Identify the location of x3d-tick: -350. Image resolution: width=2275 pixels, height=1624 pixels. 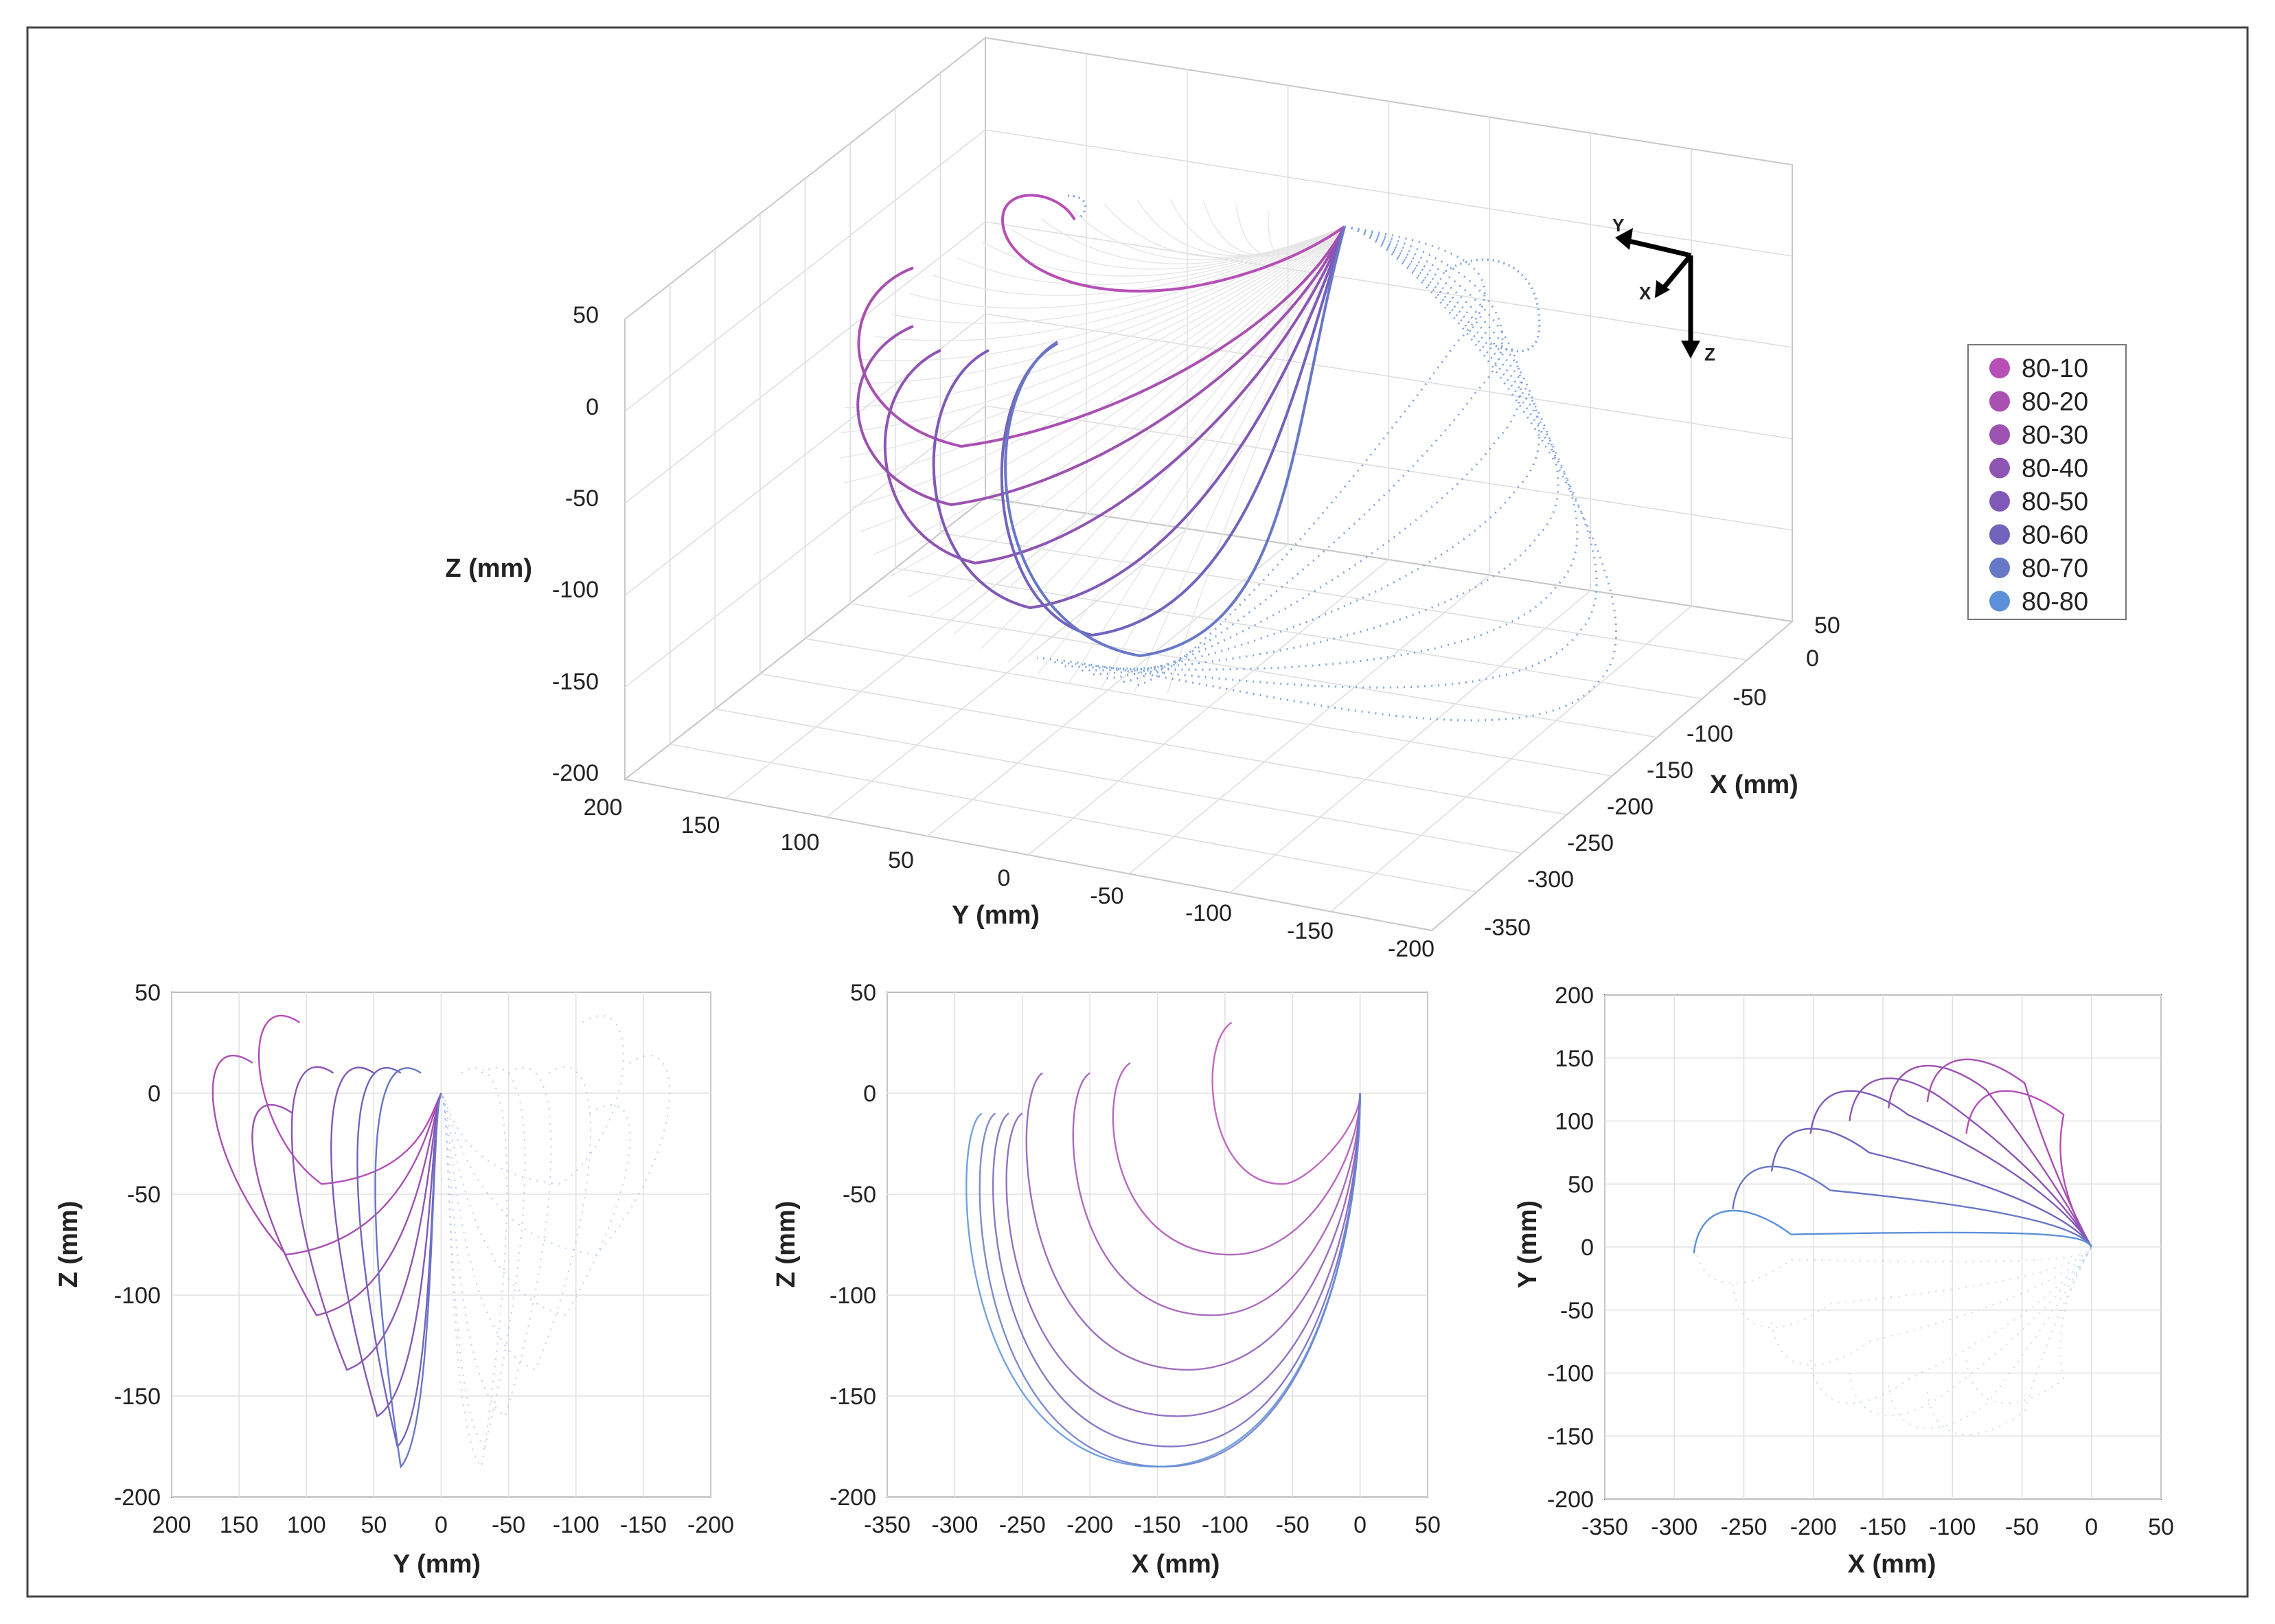
(1507, 928).